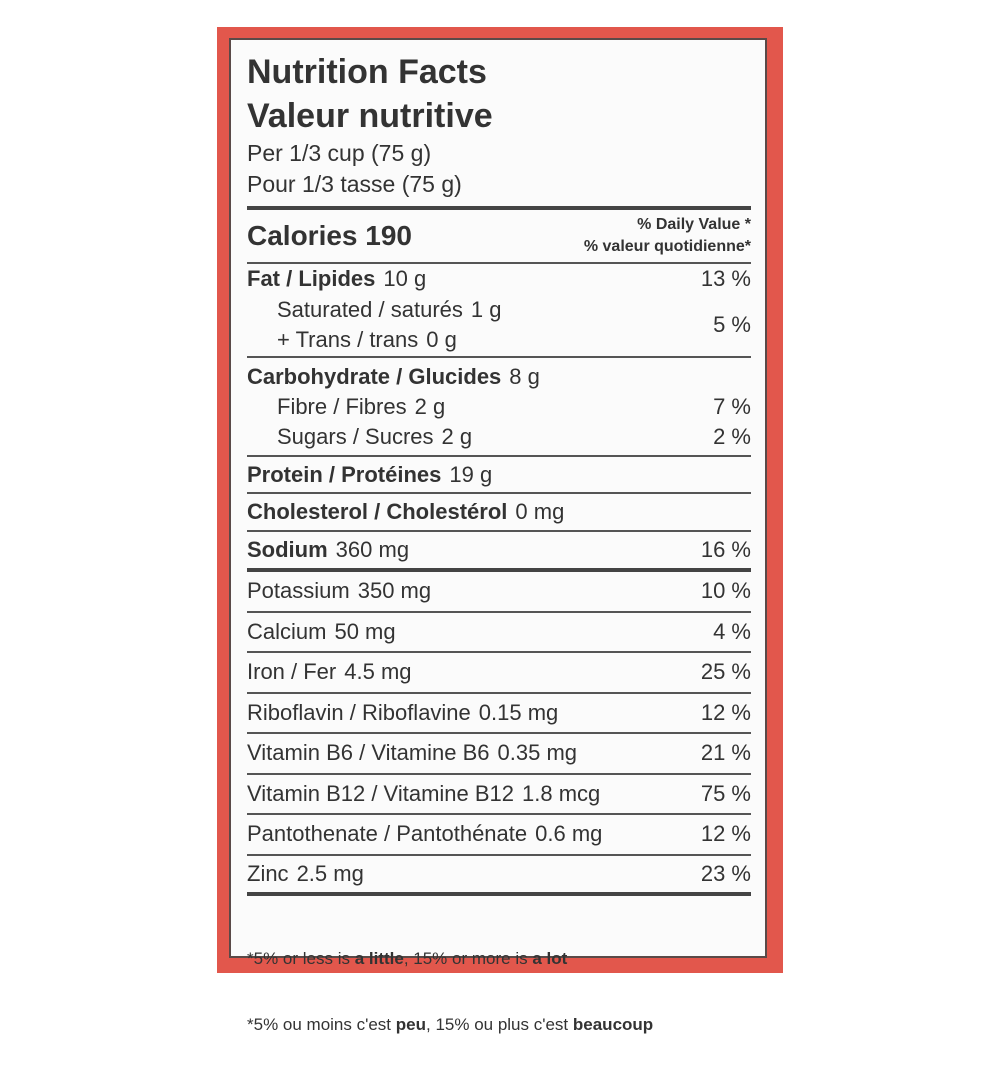 The height and width of the screenshot is (1080, 1000). I want to click on micronutrient-row: Vitamin B6 / Vitamine B6 0.35 mg 21 %, so click(499, 754).